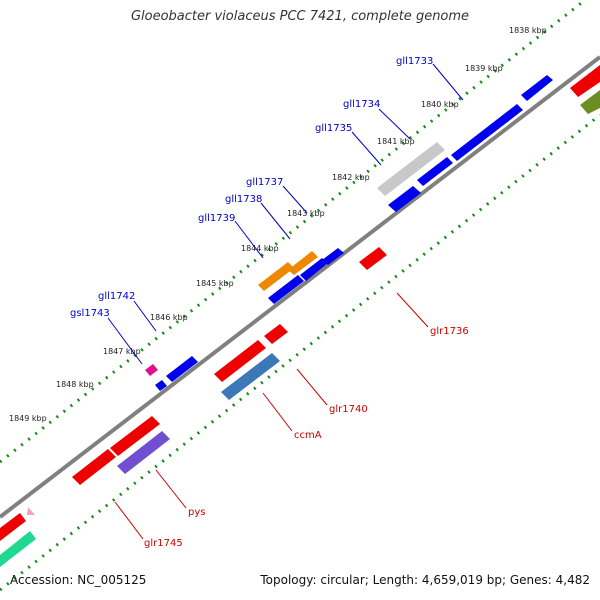  What do you see at coordinates (215, 283) in the screenshot?
I see `kbp-tick-label: 1845 kbp` at bounding box center [215, 283].